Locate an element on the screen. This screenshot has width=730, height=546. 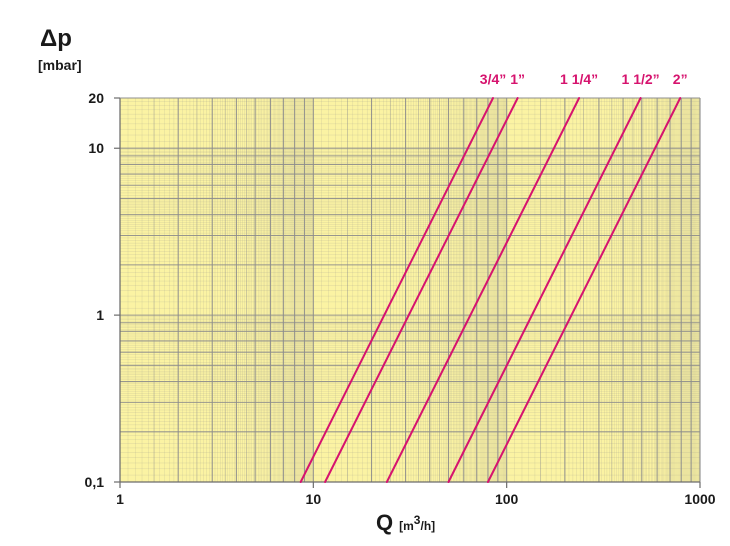
x-tick-label: 100 is located at coordinates (507, 499).